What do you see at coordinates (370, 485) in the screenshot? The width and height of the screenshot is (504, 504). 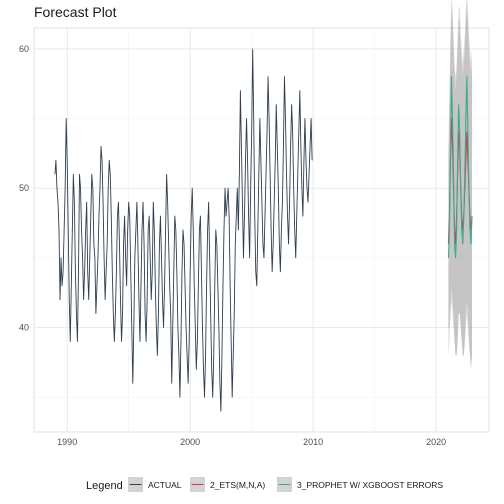 I see `legend-label: 3_PROPHET W/ XGBOOST ERRORS` at bounding box center [370, 485].